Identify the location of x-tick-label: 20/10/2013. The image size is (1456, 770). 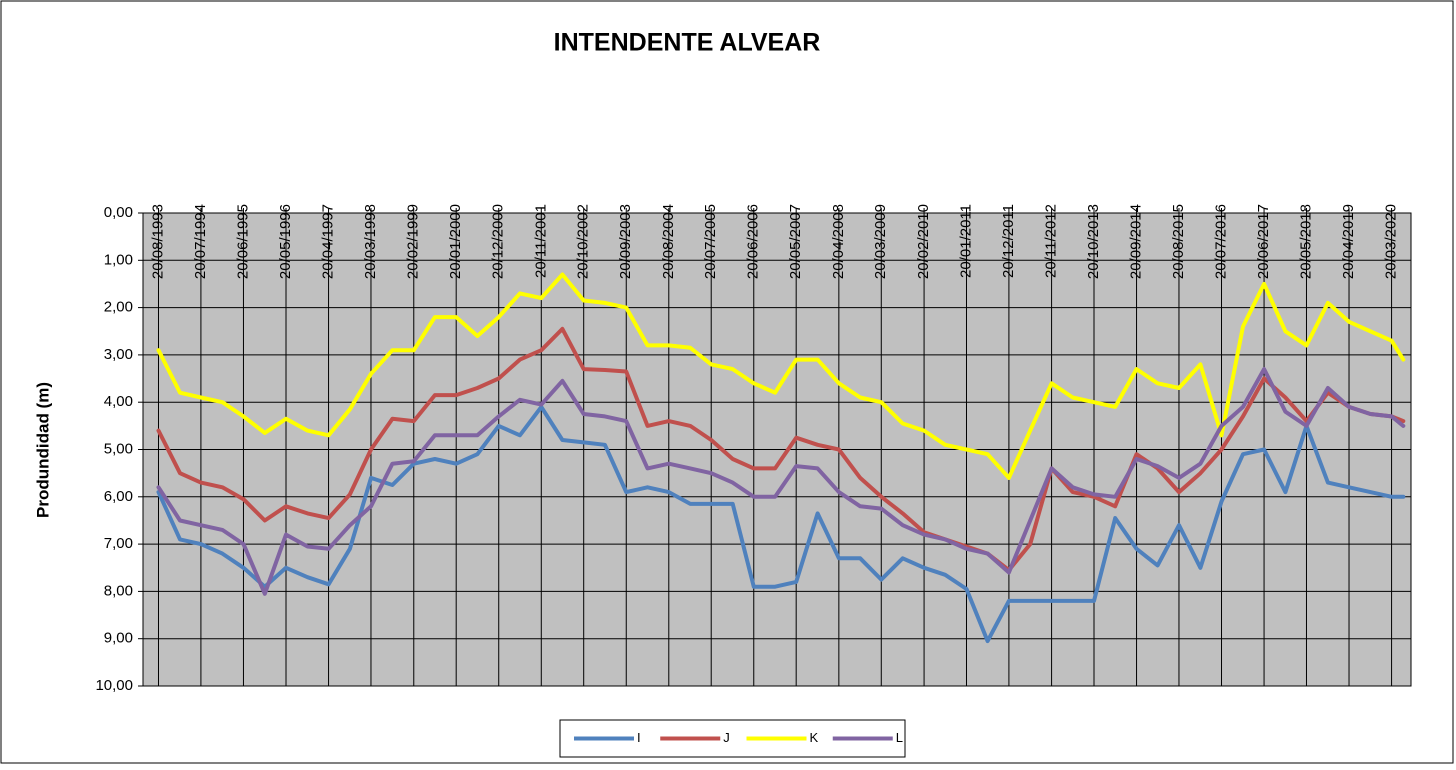
(1093, 241).